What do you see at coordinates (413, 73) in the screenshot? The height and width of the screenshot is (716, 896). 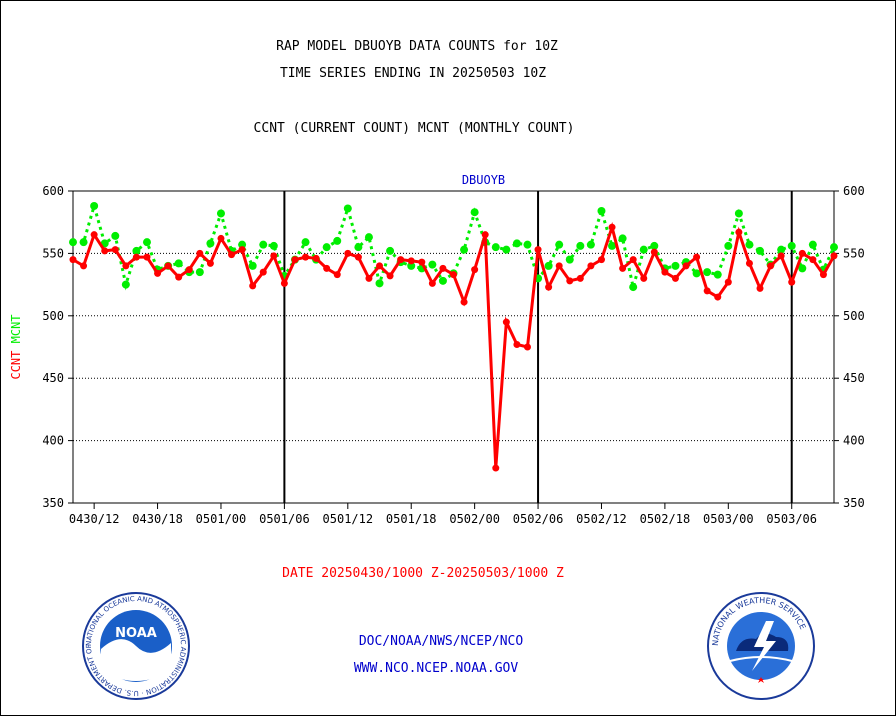 I see `chart-title-line2: TIME SERIES ENDING IN 20250503 10Z` at bounding box center [413, 73].